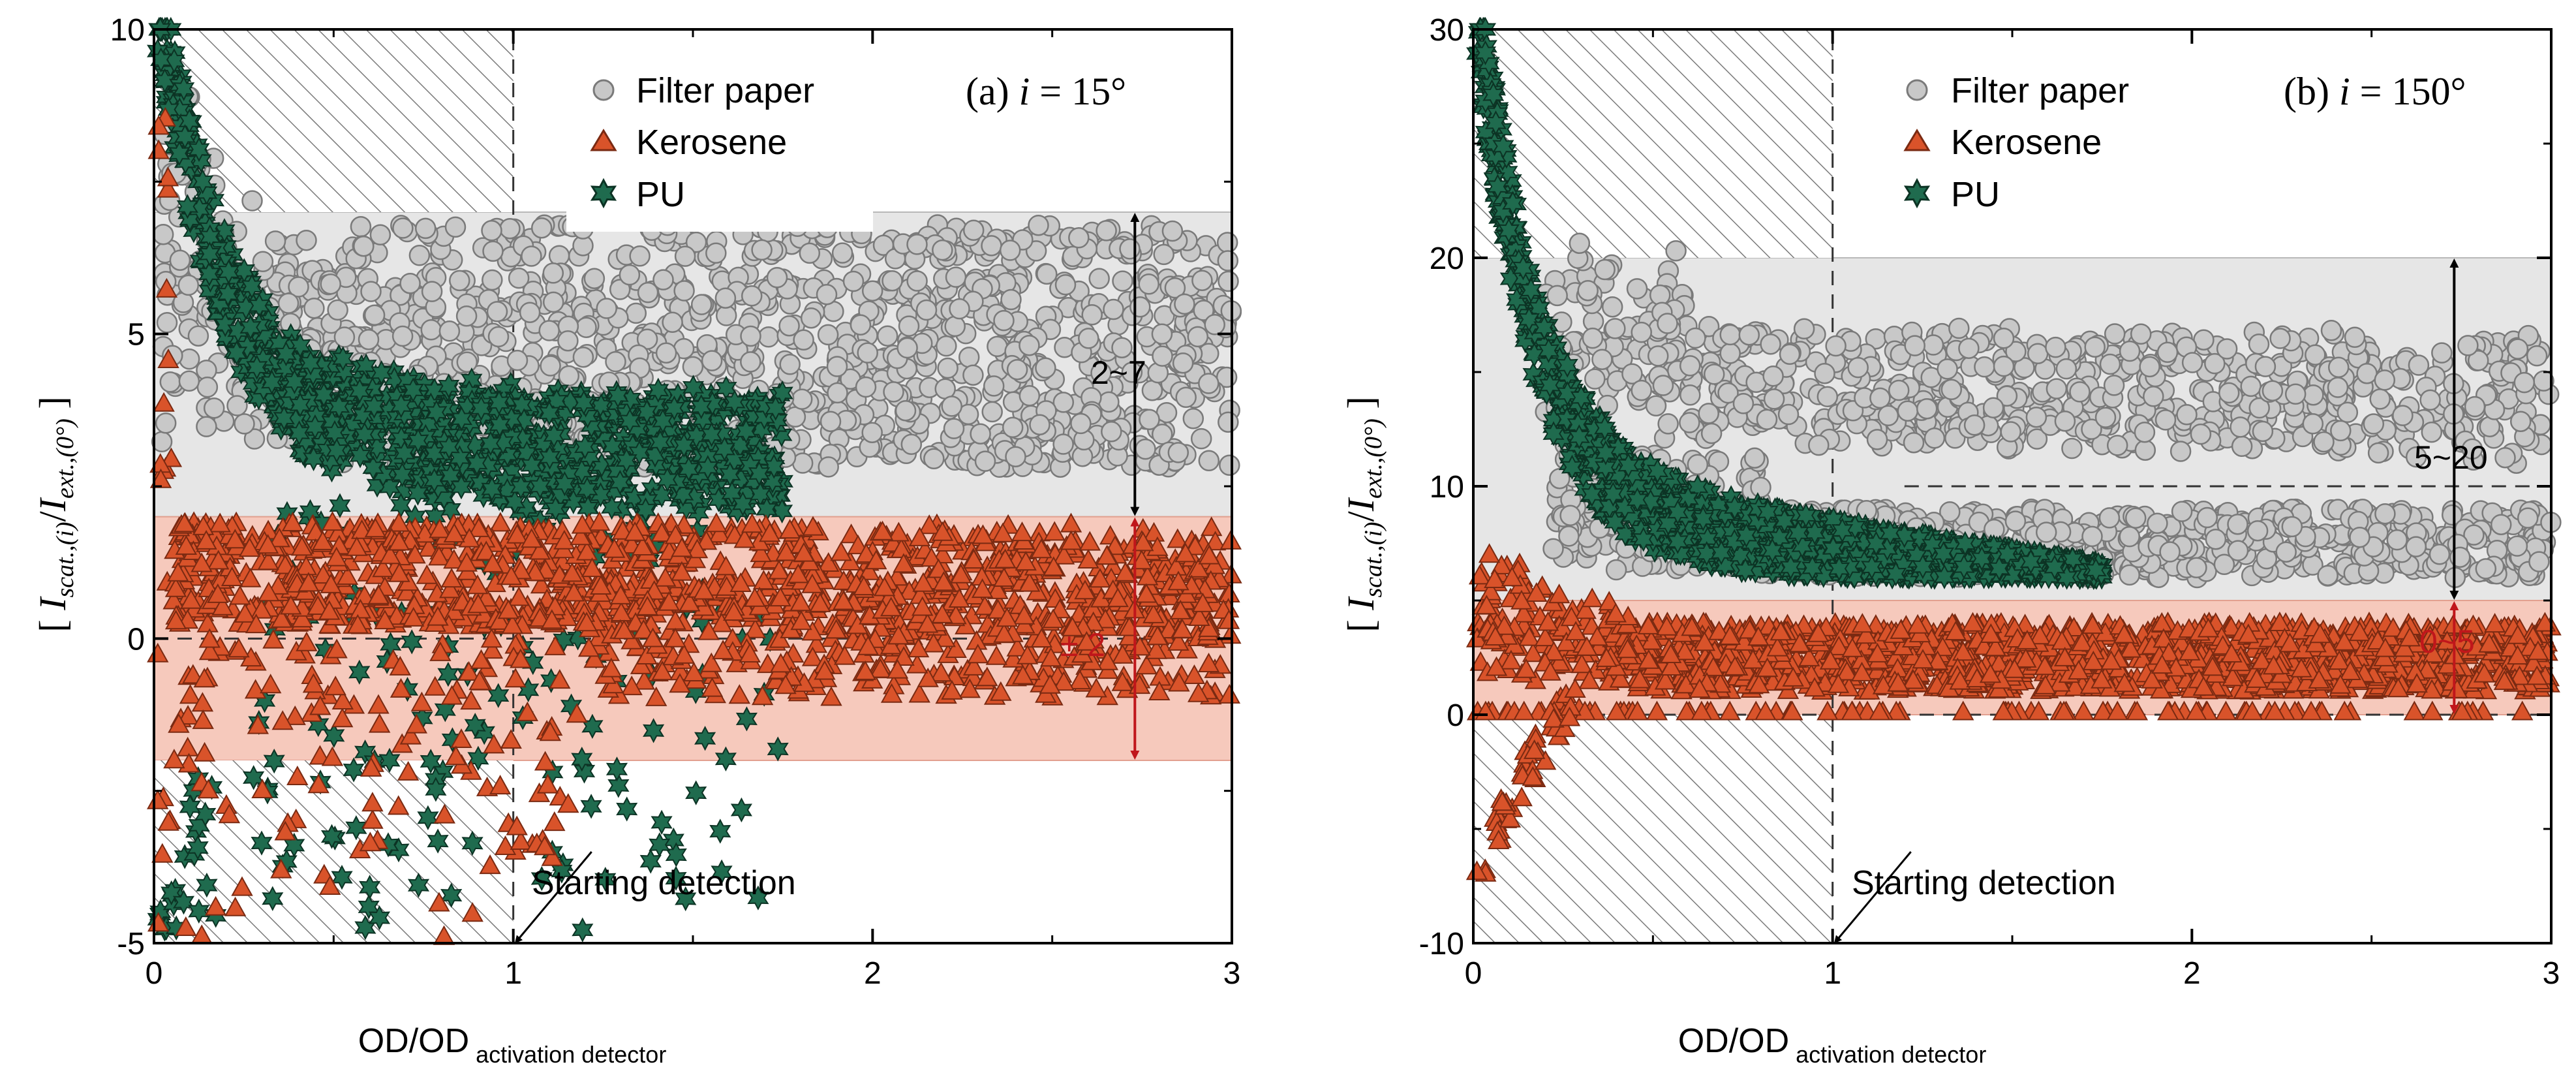 The image size is (2576, 1075). I want to click on panel-a-ytick-label: 5, so click(136, 335).